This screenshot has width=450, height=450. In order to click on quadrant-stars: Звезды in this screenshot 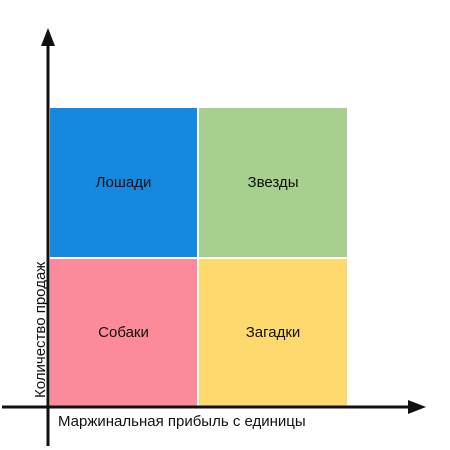, I will do `click(273, 182)`.